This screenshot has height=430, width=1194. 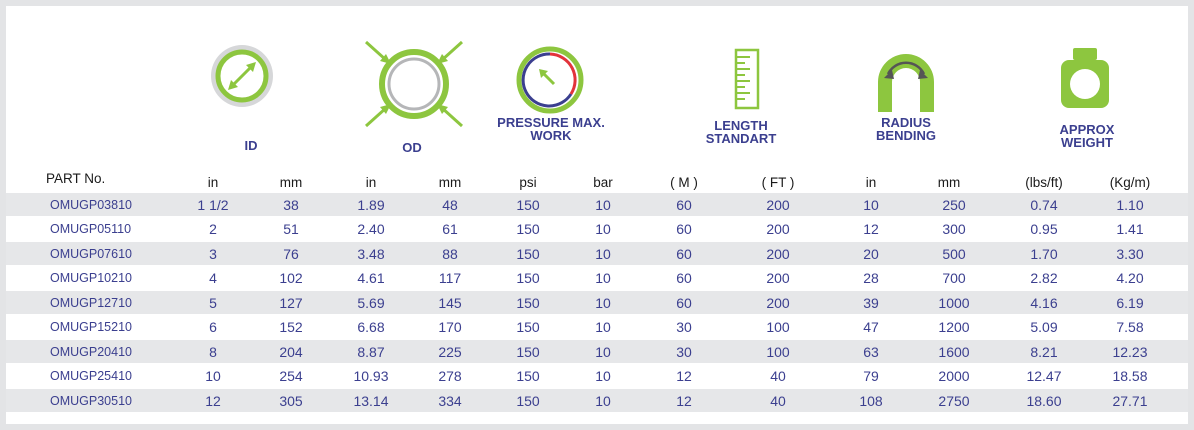 I want to click on part-number-cell: OMUGP07610, so click(x=91, y=254).